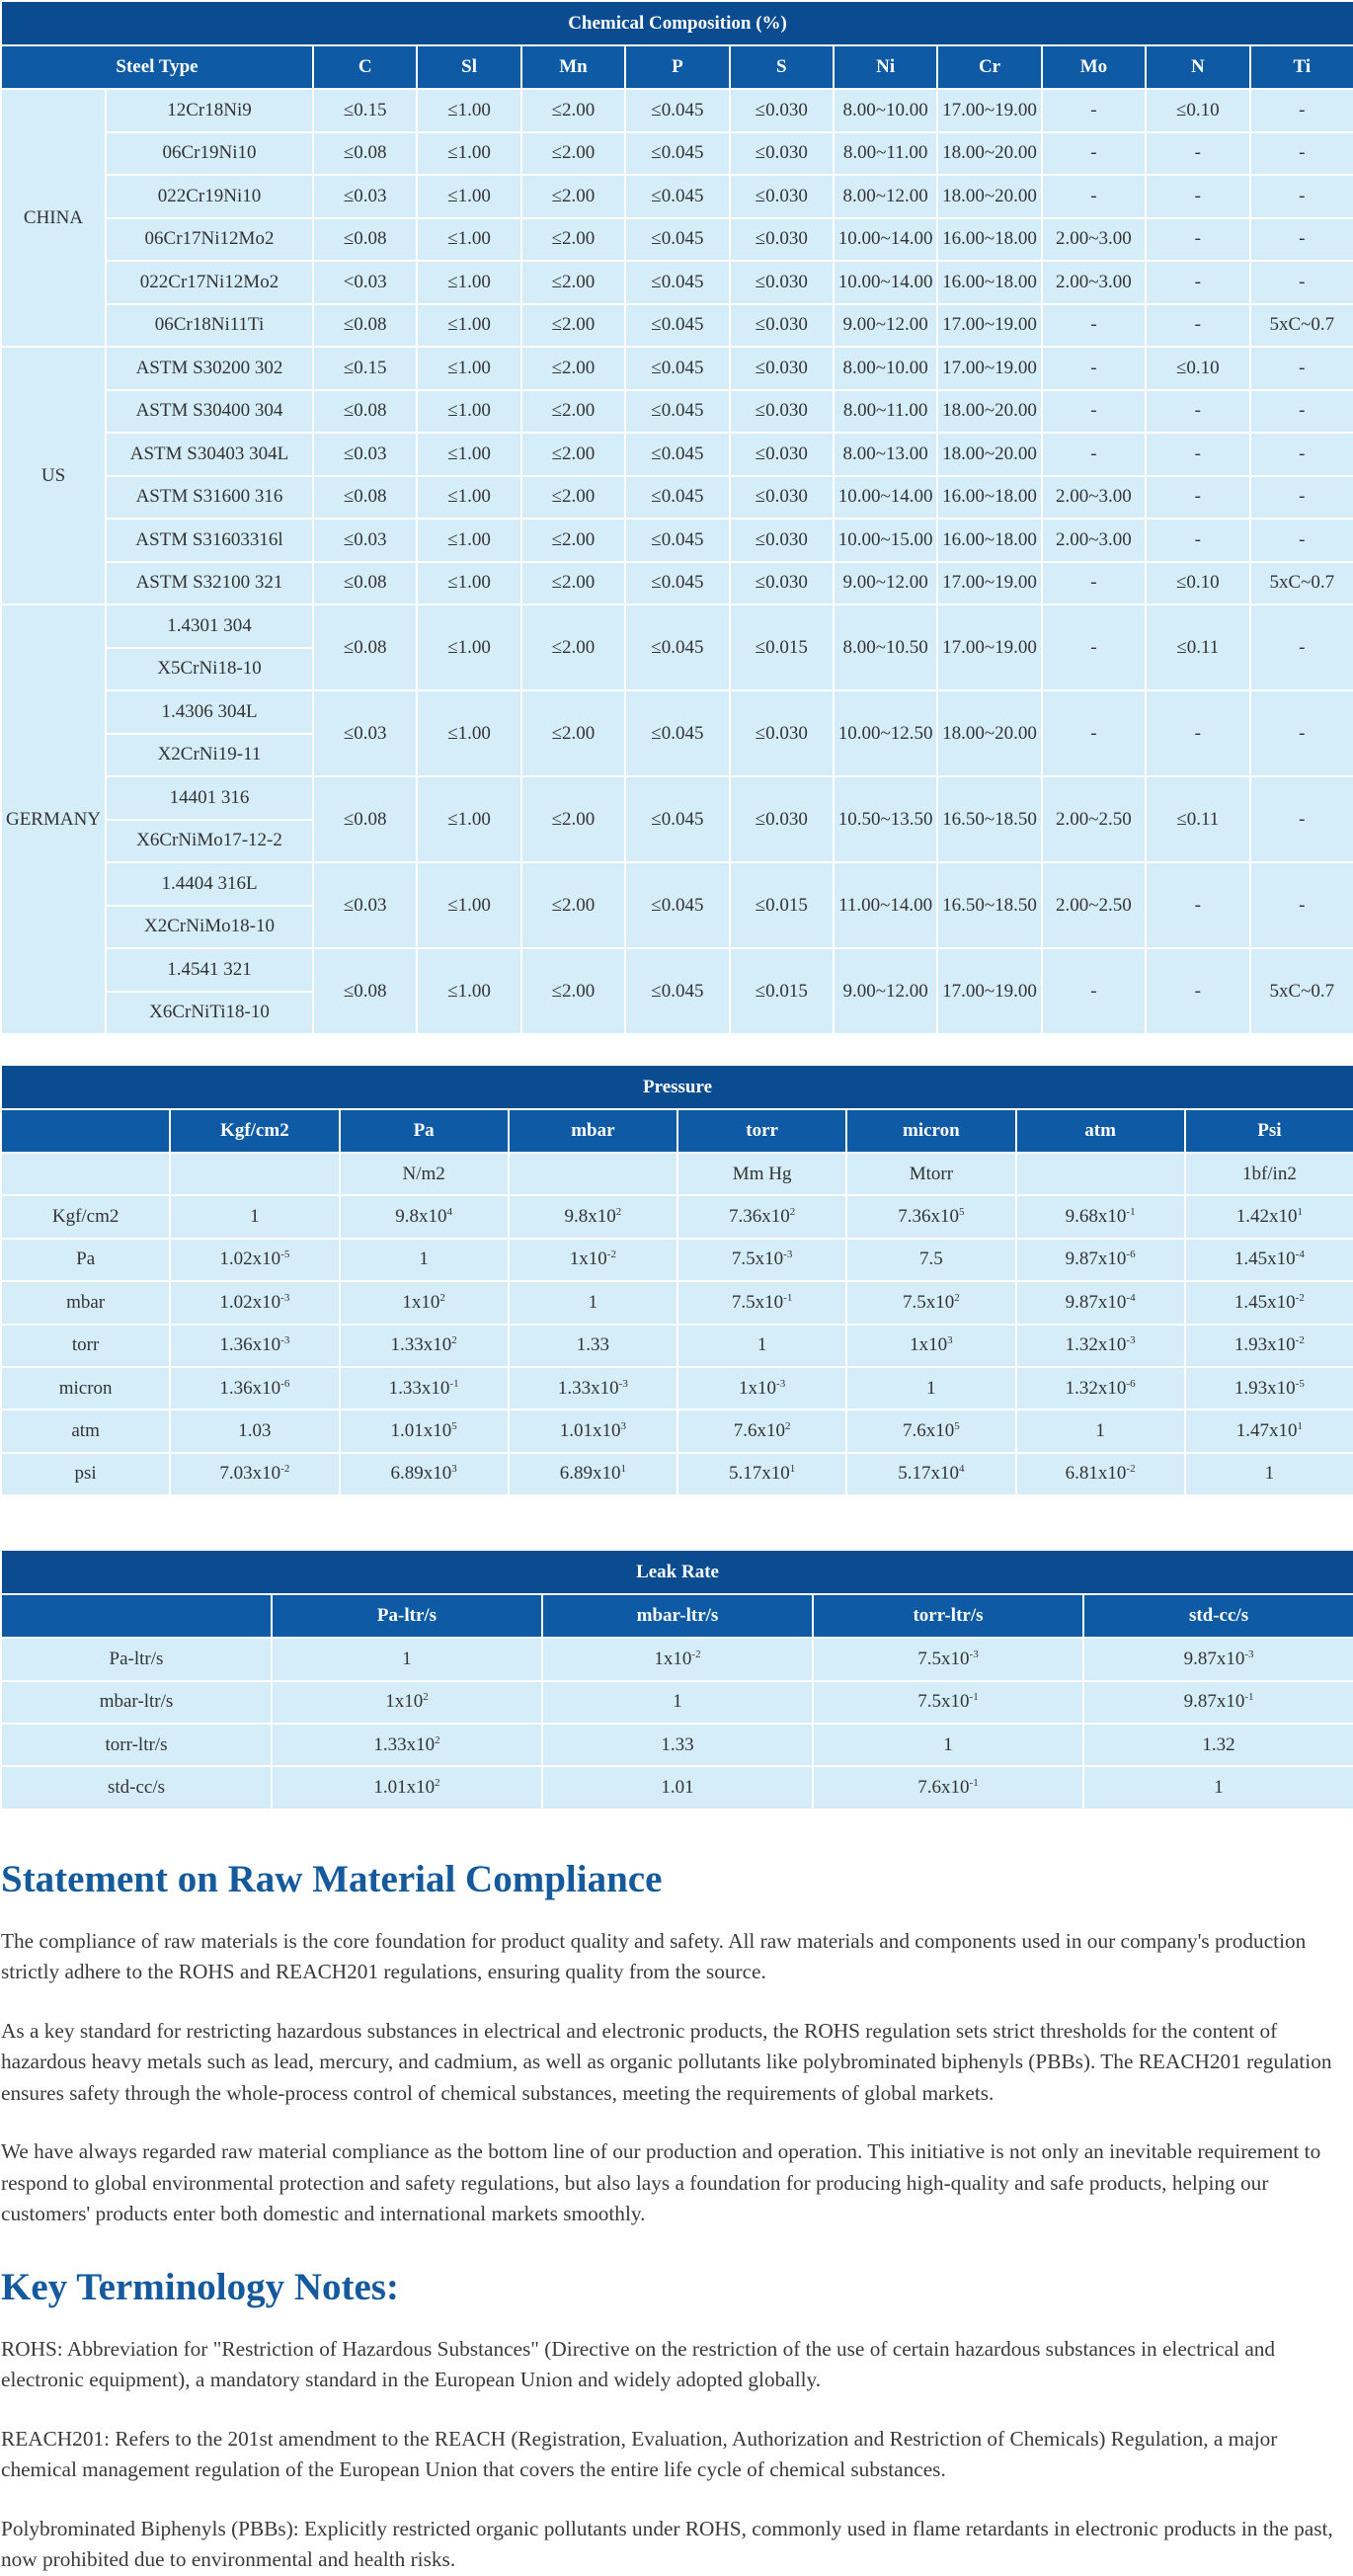 The width and height of the screenshot is (1353, 2576). Describe the element at coordinates (1131, 1297) in the screenshot. I see `value-exponent: -4` at that location.